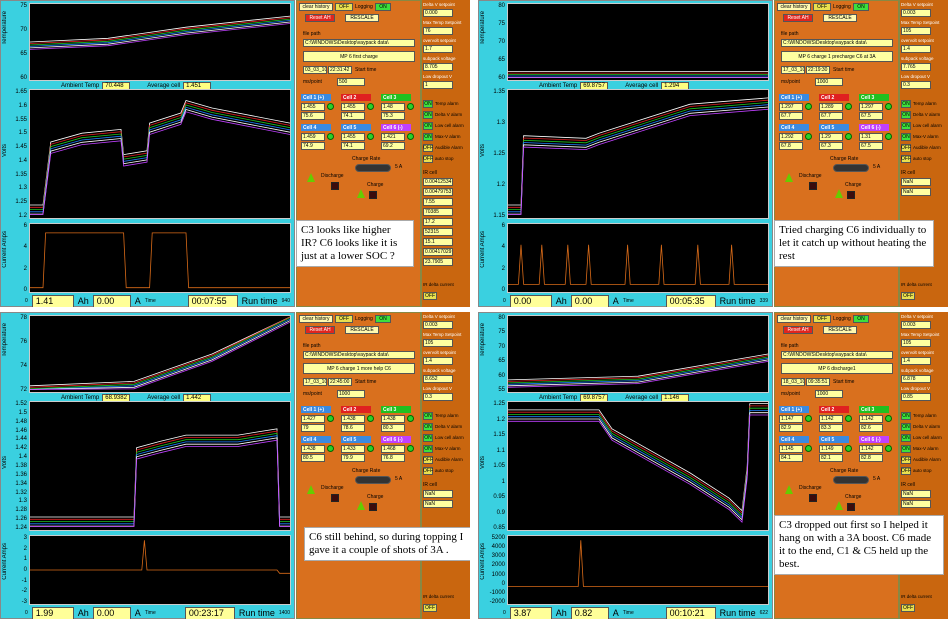  What do you see at coordinates (359, 56) in the screenshot?
I see `comment-field: MP 6 first charge` at bounding box center [359, 56].